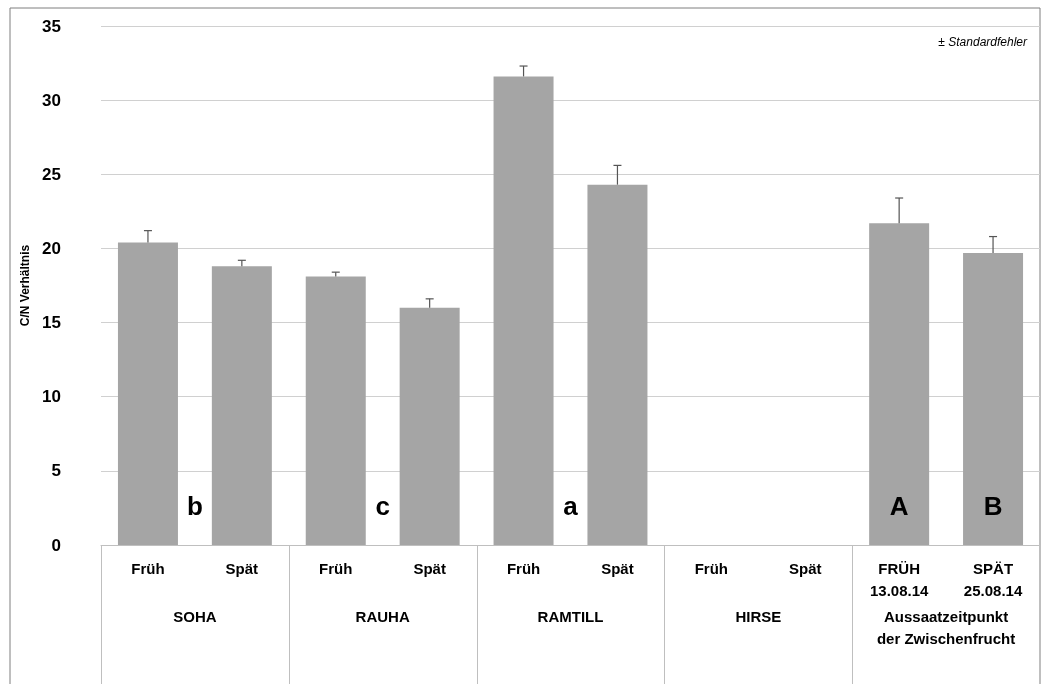 This screenshot has width=1045, height=684. What do you see at coordinates (51, 26) in the screenshot?
I see `y-tick-label: 35` at bounding box center [51, 26].